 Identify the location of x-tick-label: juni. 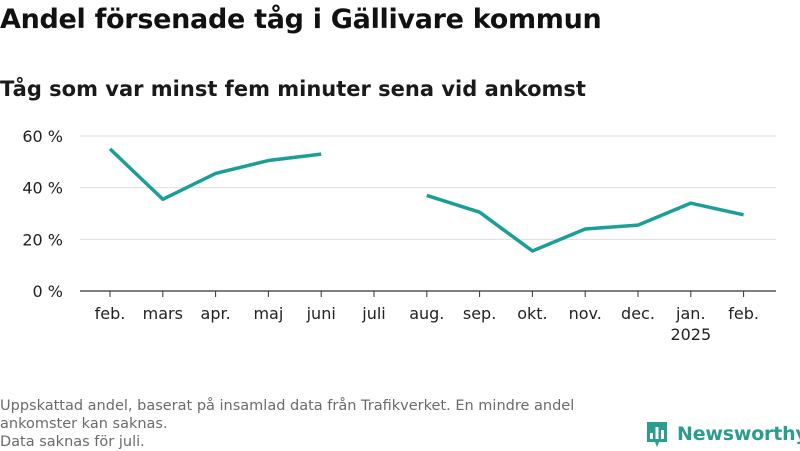
(321, 313).